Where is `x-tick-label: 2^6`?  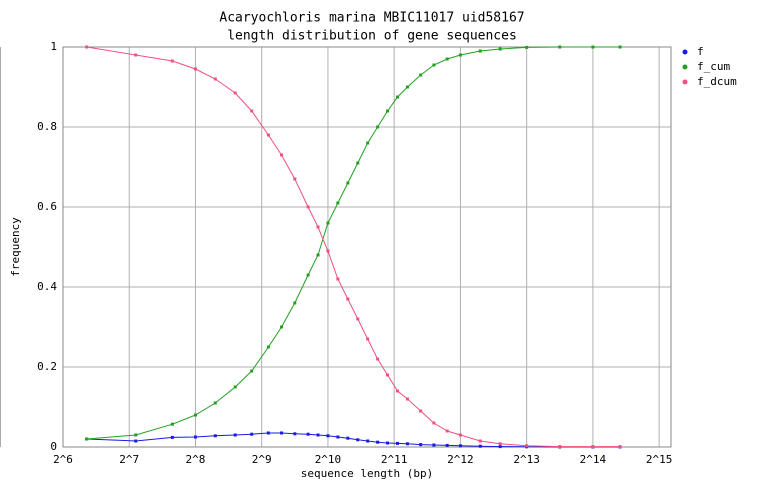 x-tick-label: 2^6 is located at coordinates (63, 459).